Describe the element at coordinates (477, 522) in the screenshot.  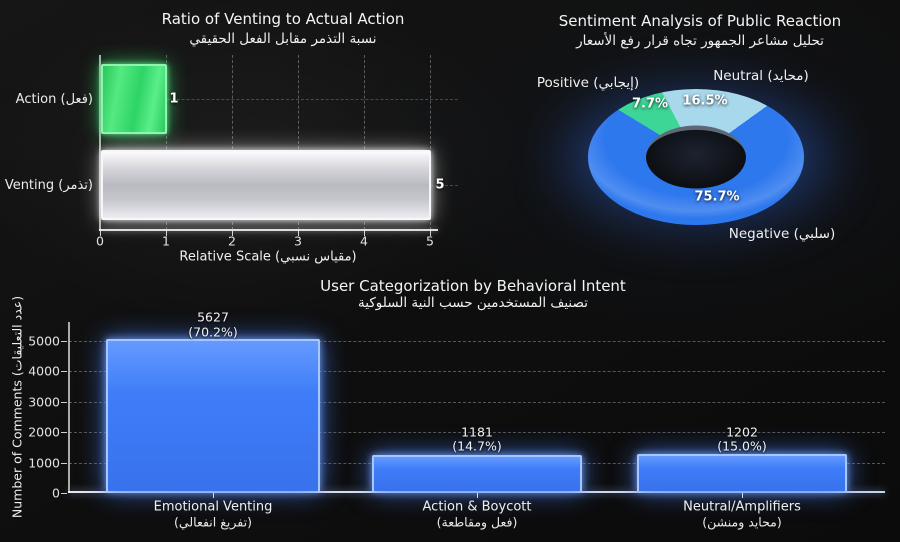
I see `x-category-label-arabic: (فعل ومقاطعة)` at that location.